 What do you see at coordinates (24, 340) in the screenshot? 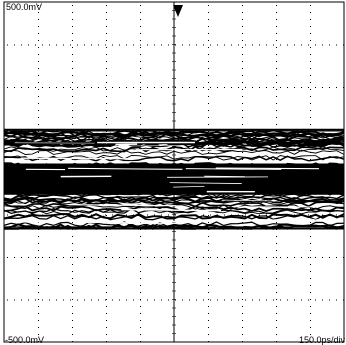
I see `bottom-scale-label: -500.0mV` at bounding box center [24, 340].